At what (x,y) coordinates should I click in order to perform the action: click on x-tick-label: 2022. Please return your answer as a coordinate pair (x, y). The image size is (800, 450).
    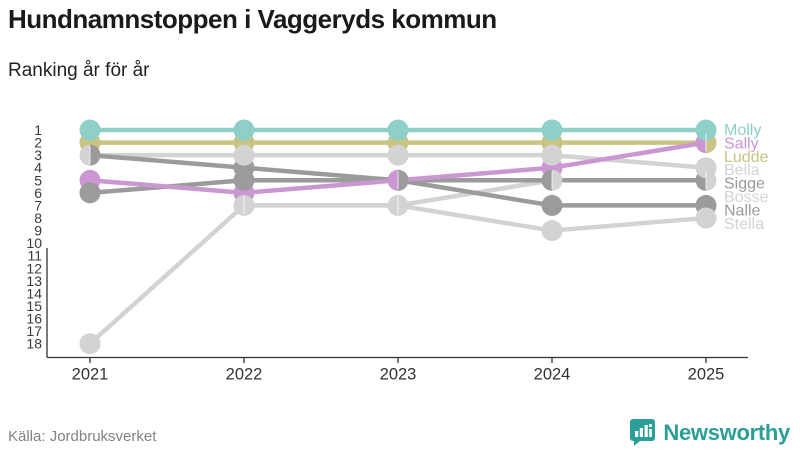
    Looking at the image, I should click on (244, 375).